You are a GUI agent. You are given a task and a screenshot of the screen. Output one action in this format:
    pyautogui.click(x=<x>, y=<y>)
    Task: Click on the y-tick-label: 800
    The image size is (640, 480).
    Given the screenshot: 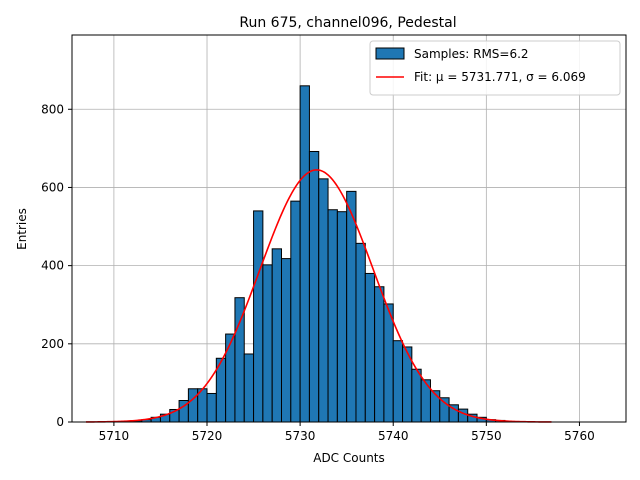 What is the action you would take?
    pyautogui.click(x=52, y=109)
    